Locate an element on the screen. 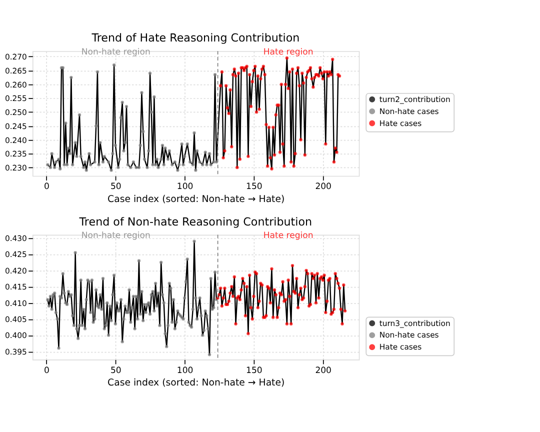 Image resolution: width=540 pixels, height=432 pixels. y-tick-label: 0.410 is located at coordinates (16, 303).